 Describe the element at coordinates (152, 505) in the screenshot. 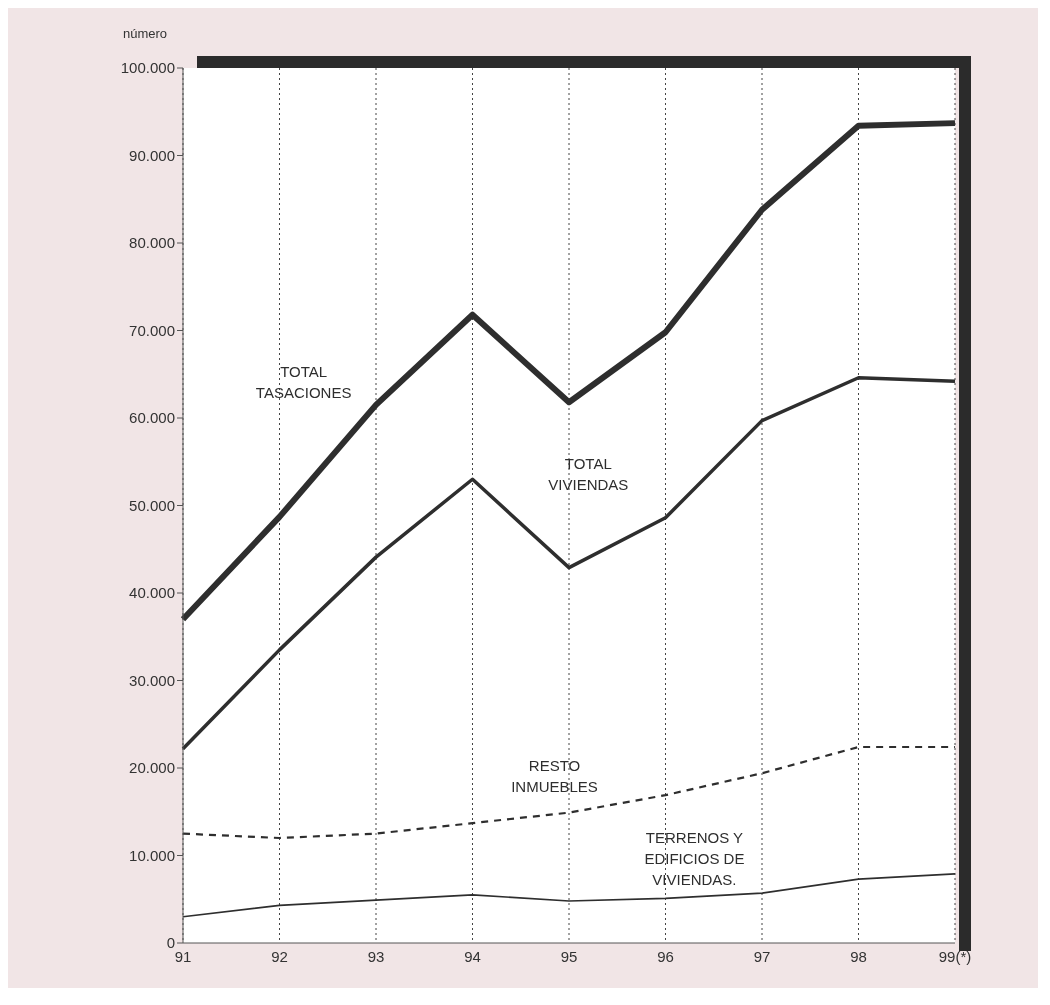

I see `y-tick-label: 50.000` at that location.